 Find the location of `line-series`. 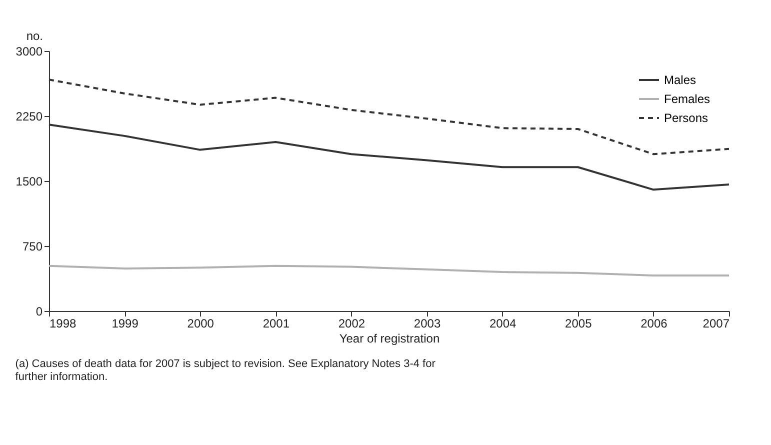

line-series is located at coordinates (389, 270).